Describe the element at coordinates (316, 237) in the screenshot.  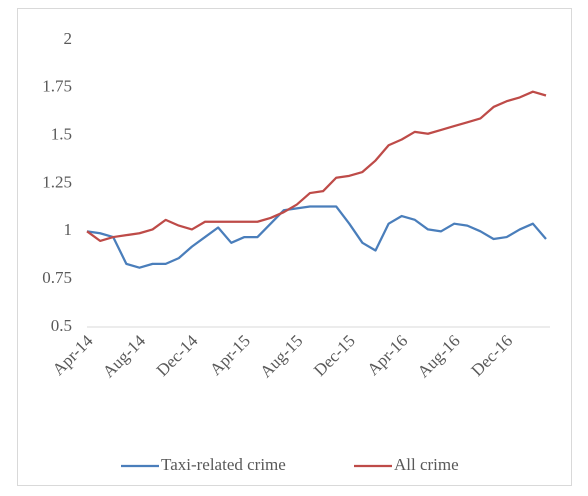
I see `series-line` at that location.